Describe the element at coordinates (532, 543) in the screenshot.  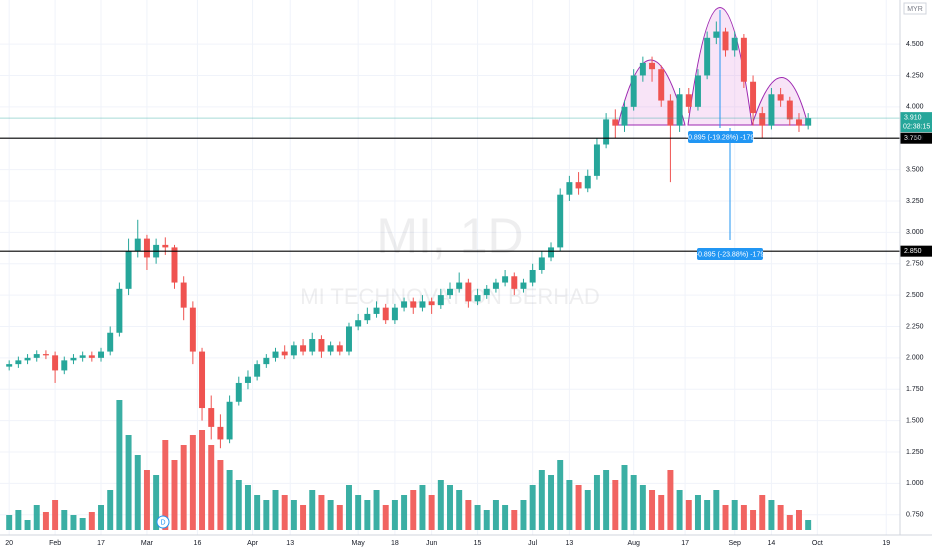
I see `x-tick-label: Jul` at that location.